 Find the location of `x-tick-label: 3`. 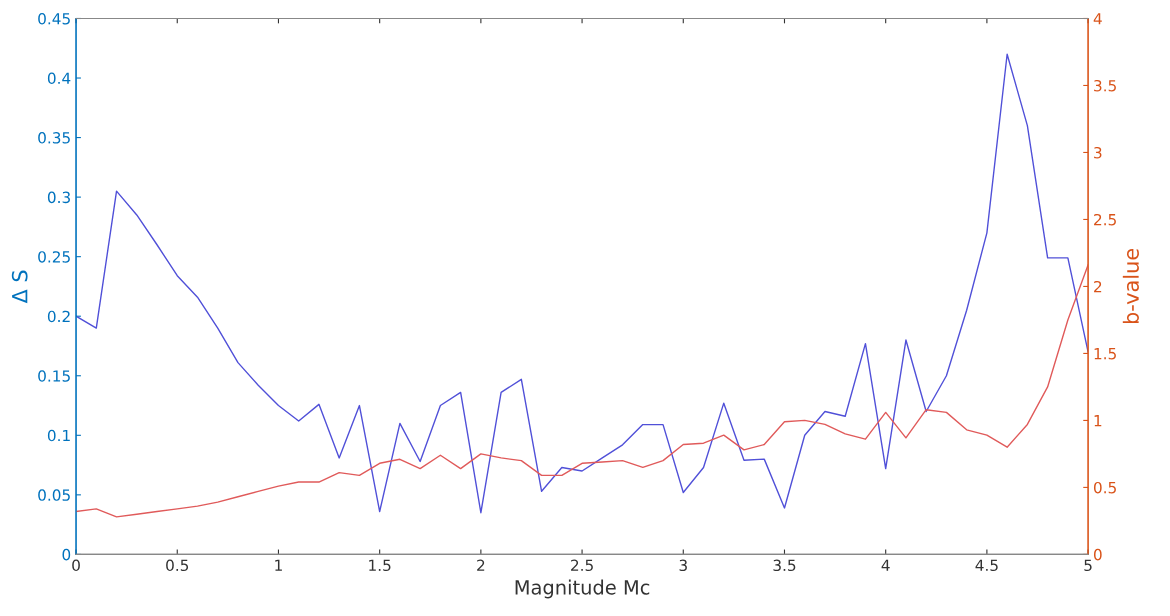

x-tick-label: 3 is located at coordinates (683, 565).